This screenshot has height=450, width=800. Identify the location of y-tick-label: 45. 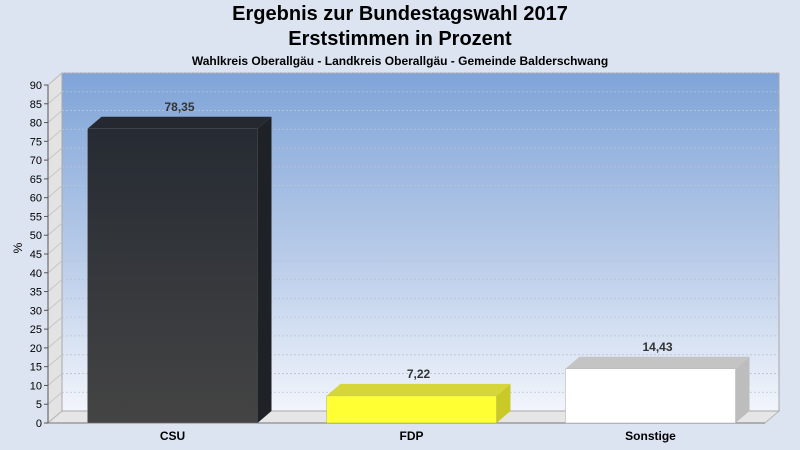
(36, 255).